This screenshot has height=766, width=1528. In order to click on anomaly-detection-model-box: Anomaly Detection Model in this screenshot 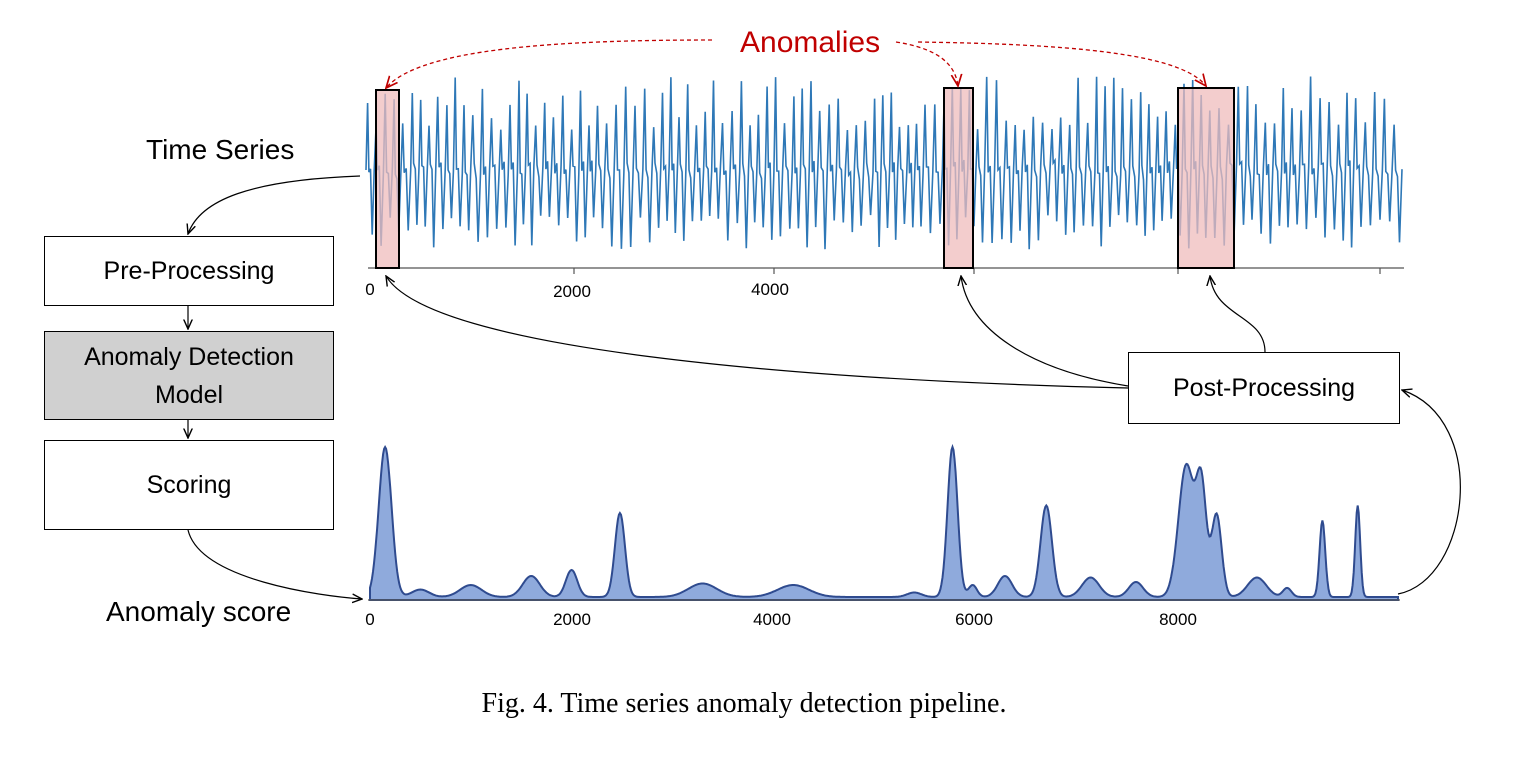, I will do `click(189, 375)`.